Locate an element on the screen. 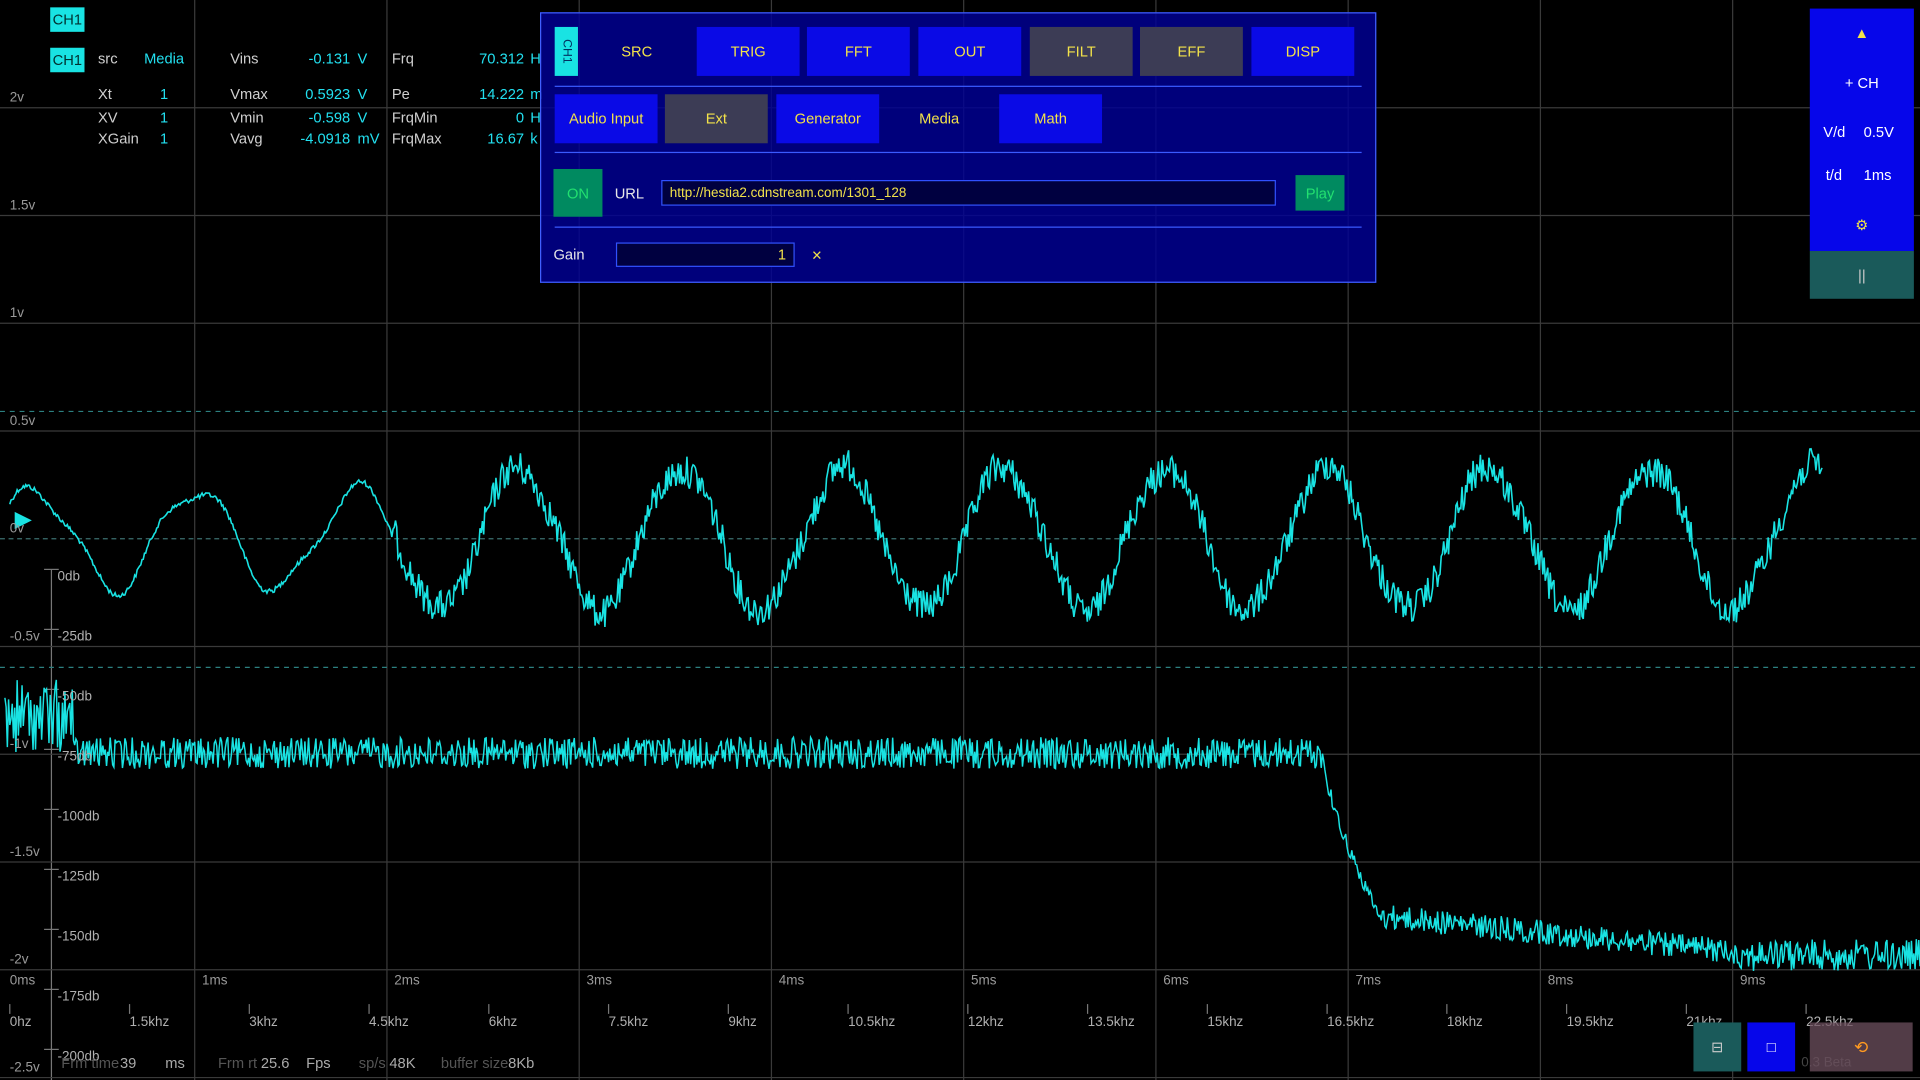 This screenshot has height=1080, width=1920. info-value: 16.67 is located at coordinates (506, 138).